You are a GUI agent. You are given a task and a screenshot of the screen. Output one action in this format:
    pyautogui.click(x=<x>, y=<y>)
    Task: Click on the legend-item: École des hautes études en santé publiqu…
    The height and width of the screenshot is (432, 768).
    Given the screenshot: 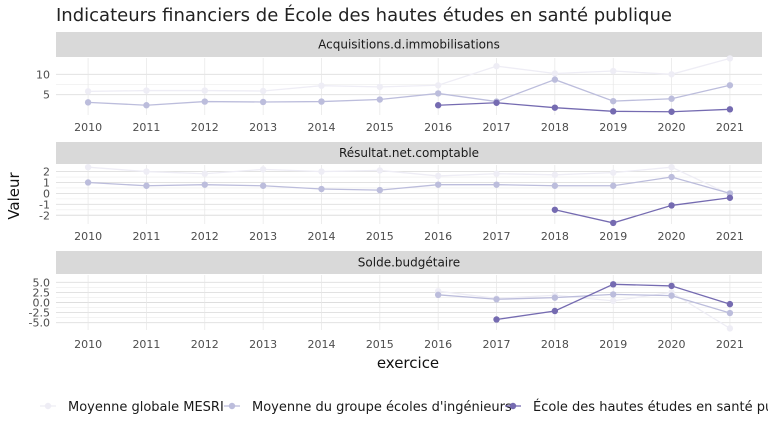 What is the action you would take?
    pyautogui.click(x=636, y=407)
    